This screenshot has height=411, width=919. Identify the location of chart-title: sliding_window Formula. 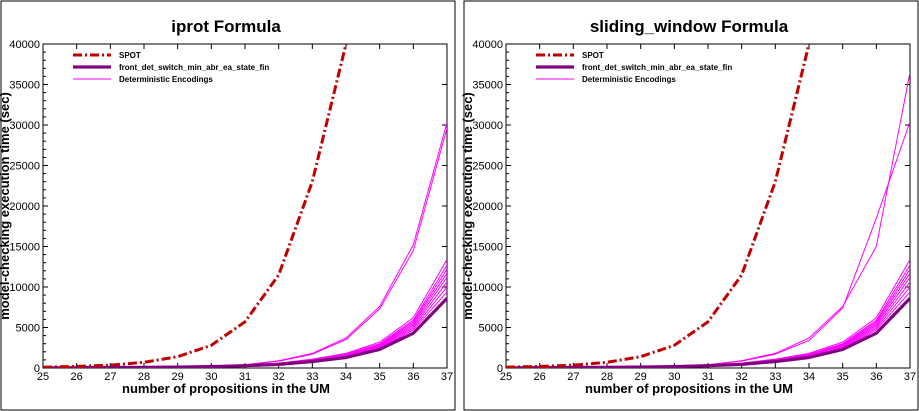
(689, 26).